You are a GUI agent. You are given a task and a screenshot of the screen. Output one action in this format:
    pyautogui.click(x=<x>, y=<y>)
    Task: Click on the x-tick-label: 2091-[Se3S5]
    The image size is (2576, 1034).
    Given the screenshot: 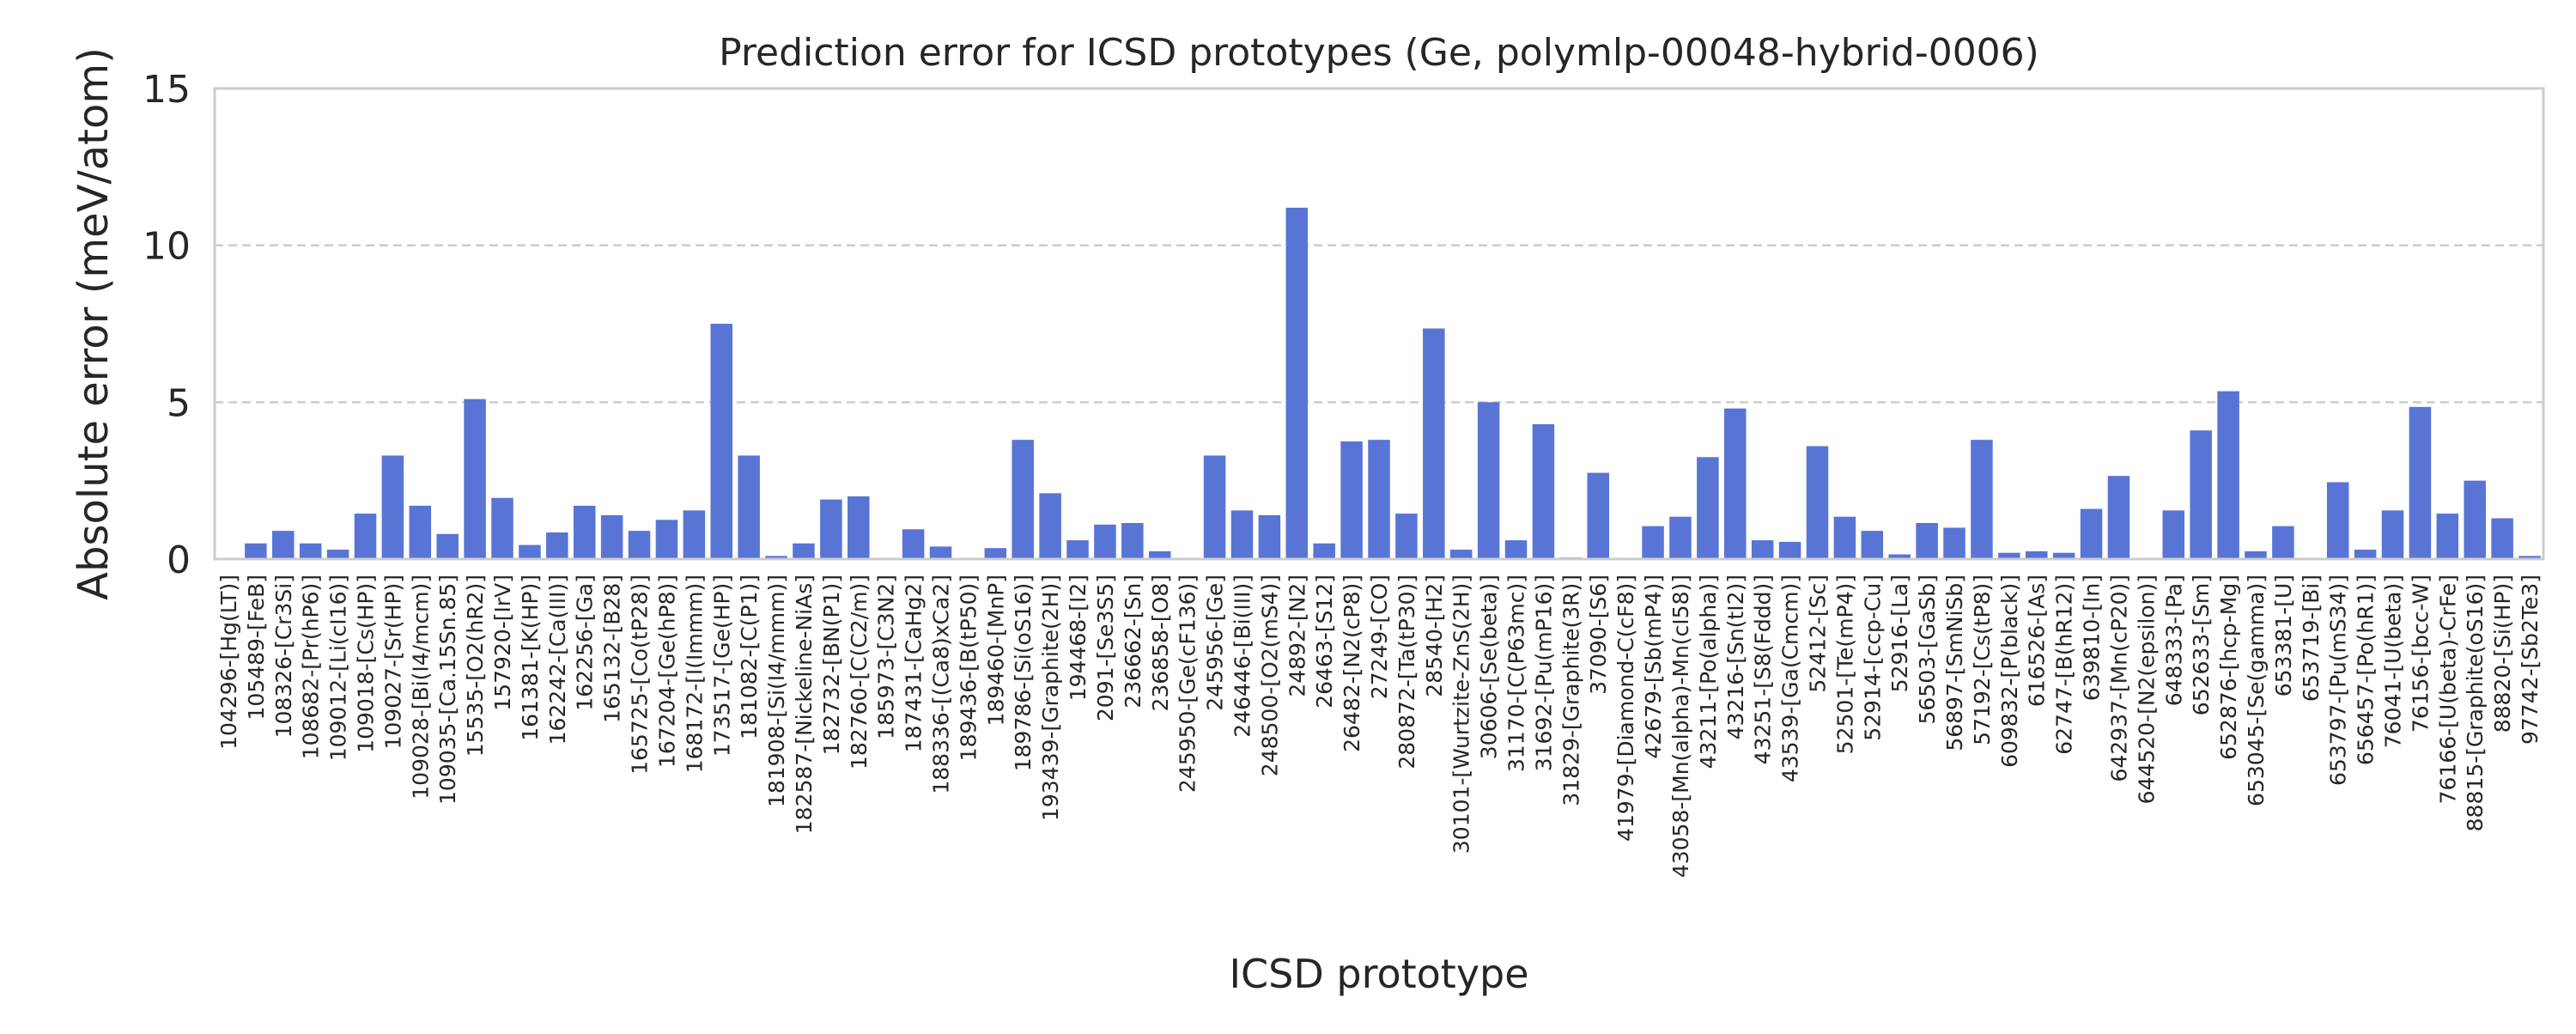 What is the action you would take?
    pyautogui.click(x=1105, y=648)
    